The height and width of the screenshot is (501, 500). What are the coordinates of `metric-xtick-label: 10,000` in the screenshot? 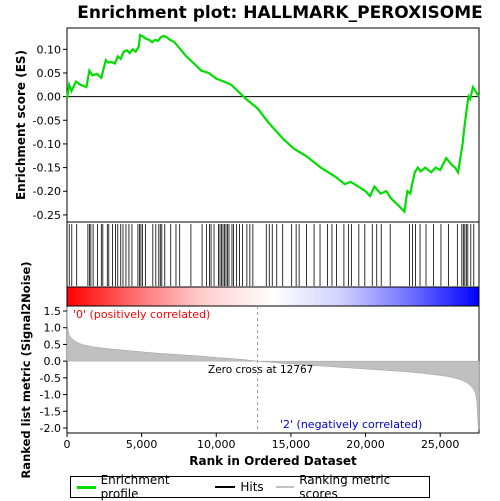 It's located at (216, 444).